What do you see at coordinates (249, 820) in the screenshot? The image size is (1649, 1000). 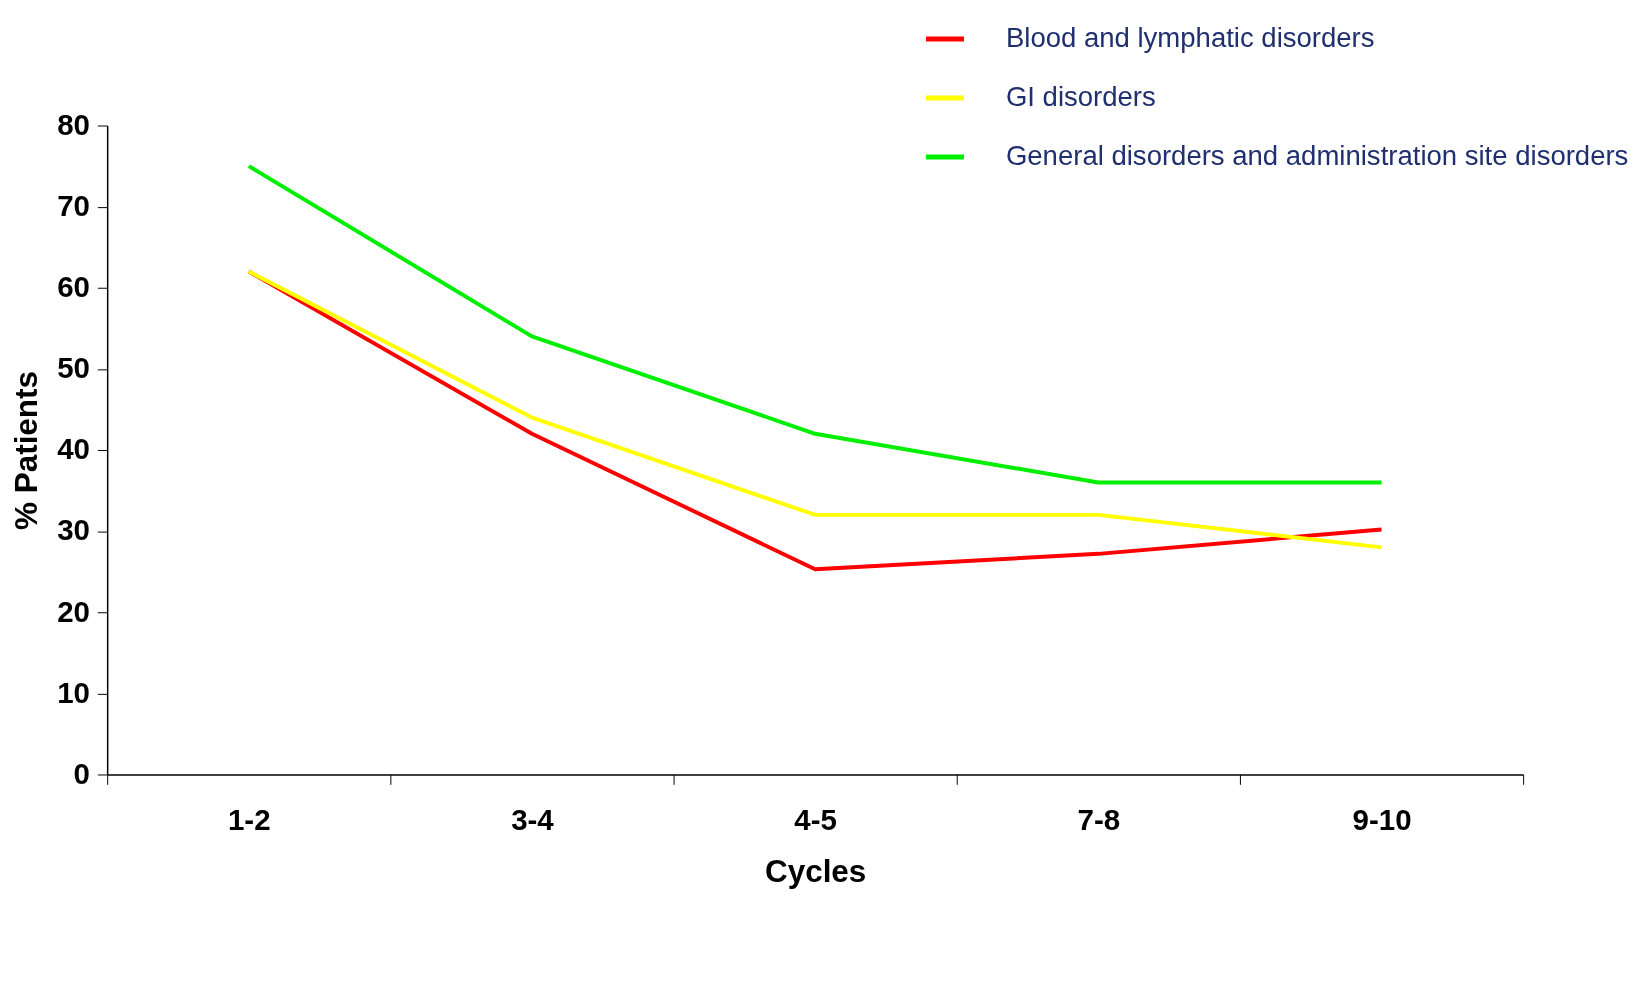 I see `x-tick-label: 1-2` at bounding box center [249, 820].